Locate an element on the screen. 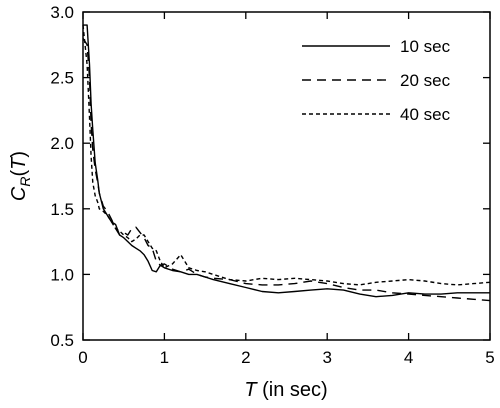  legend-label-3: 40 sec is located at coordinates (425, 114).